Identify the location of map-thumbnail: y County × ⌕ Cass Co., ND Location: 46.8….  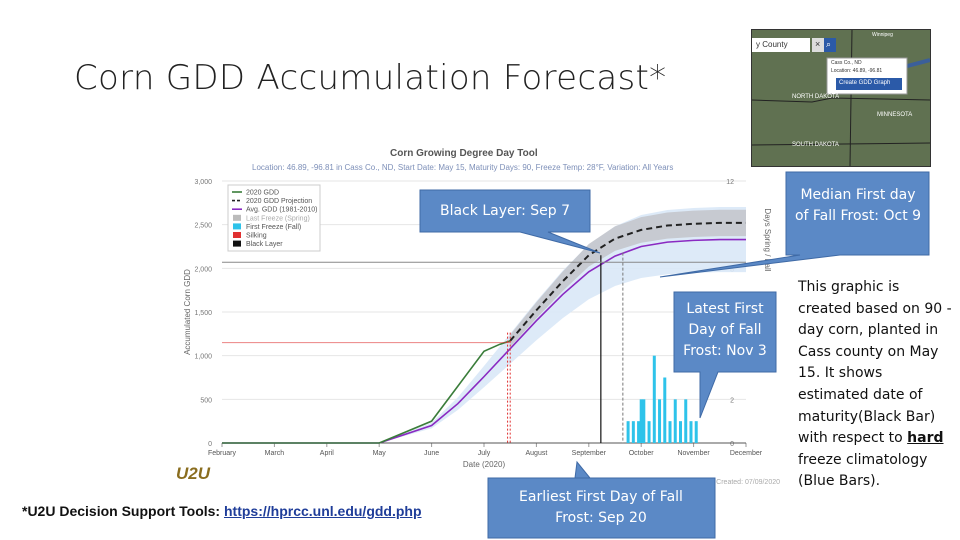
(841, 98).